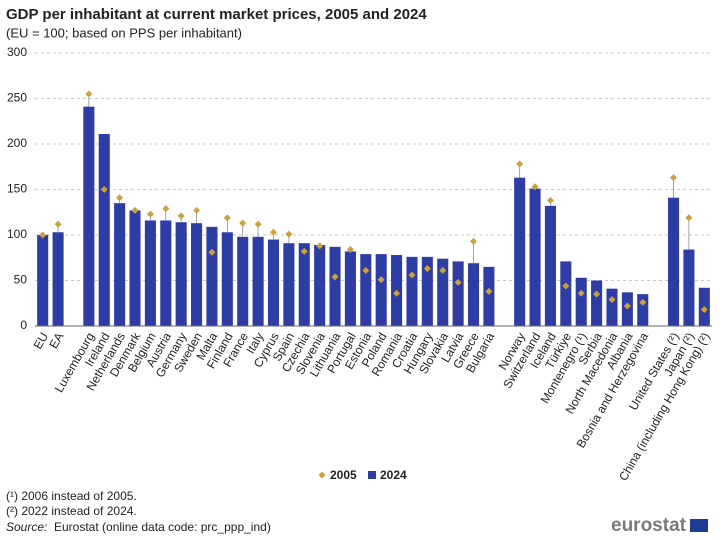  What do you see at coordinates (23, 325) in the screenshot?
I see `y-tick-label: 0` at bounding box center [23, 325].